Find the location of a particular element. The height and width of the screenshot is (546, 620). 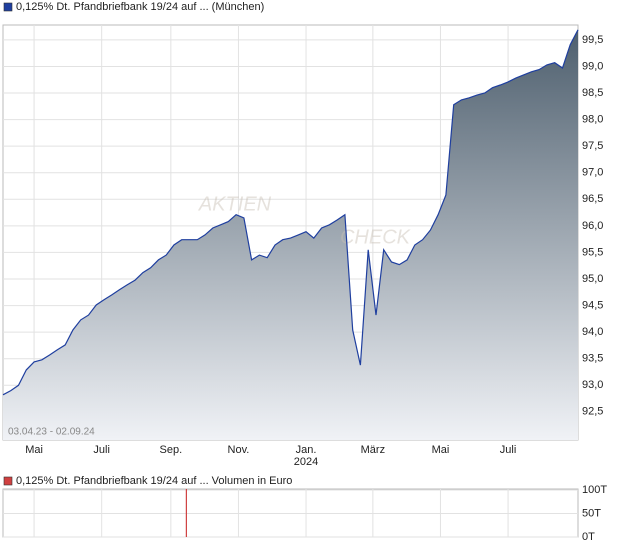

y-tick-label: 96,5 is located at coordinates (592, 199).